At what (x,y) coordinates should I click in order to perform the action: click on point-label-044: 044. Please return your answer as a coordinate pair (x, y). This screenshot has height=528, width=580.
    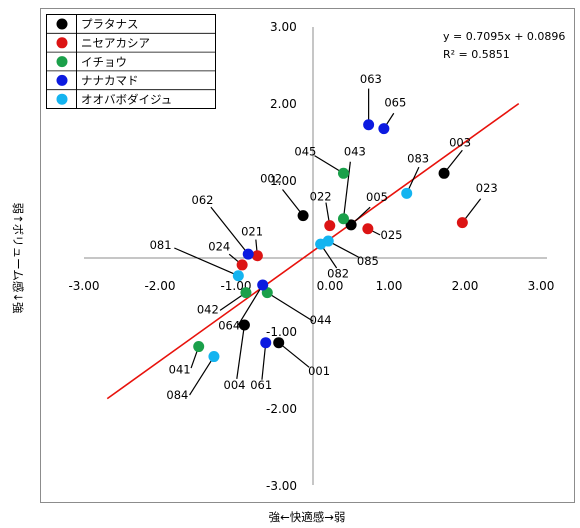
    Looking at the image, I should click on (321, 320).